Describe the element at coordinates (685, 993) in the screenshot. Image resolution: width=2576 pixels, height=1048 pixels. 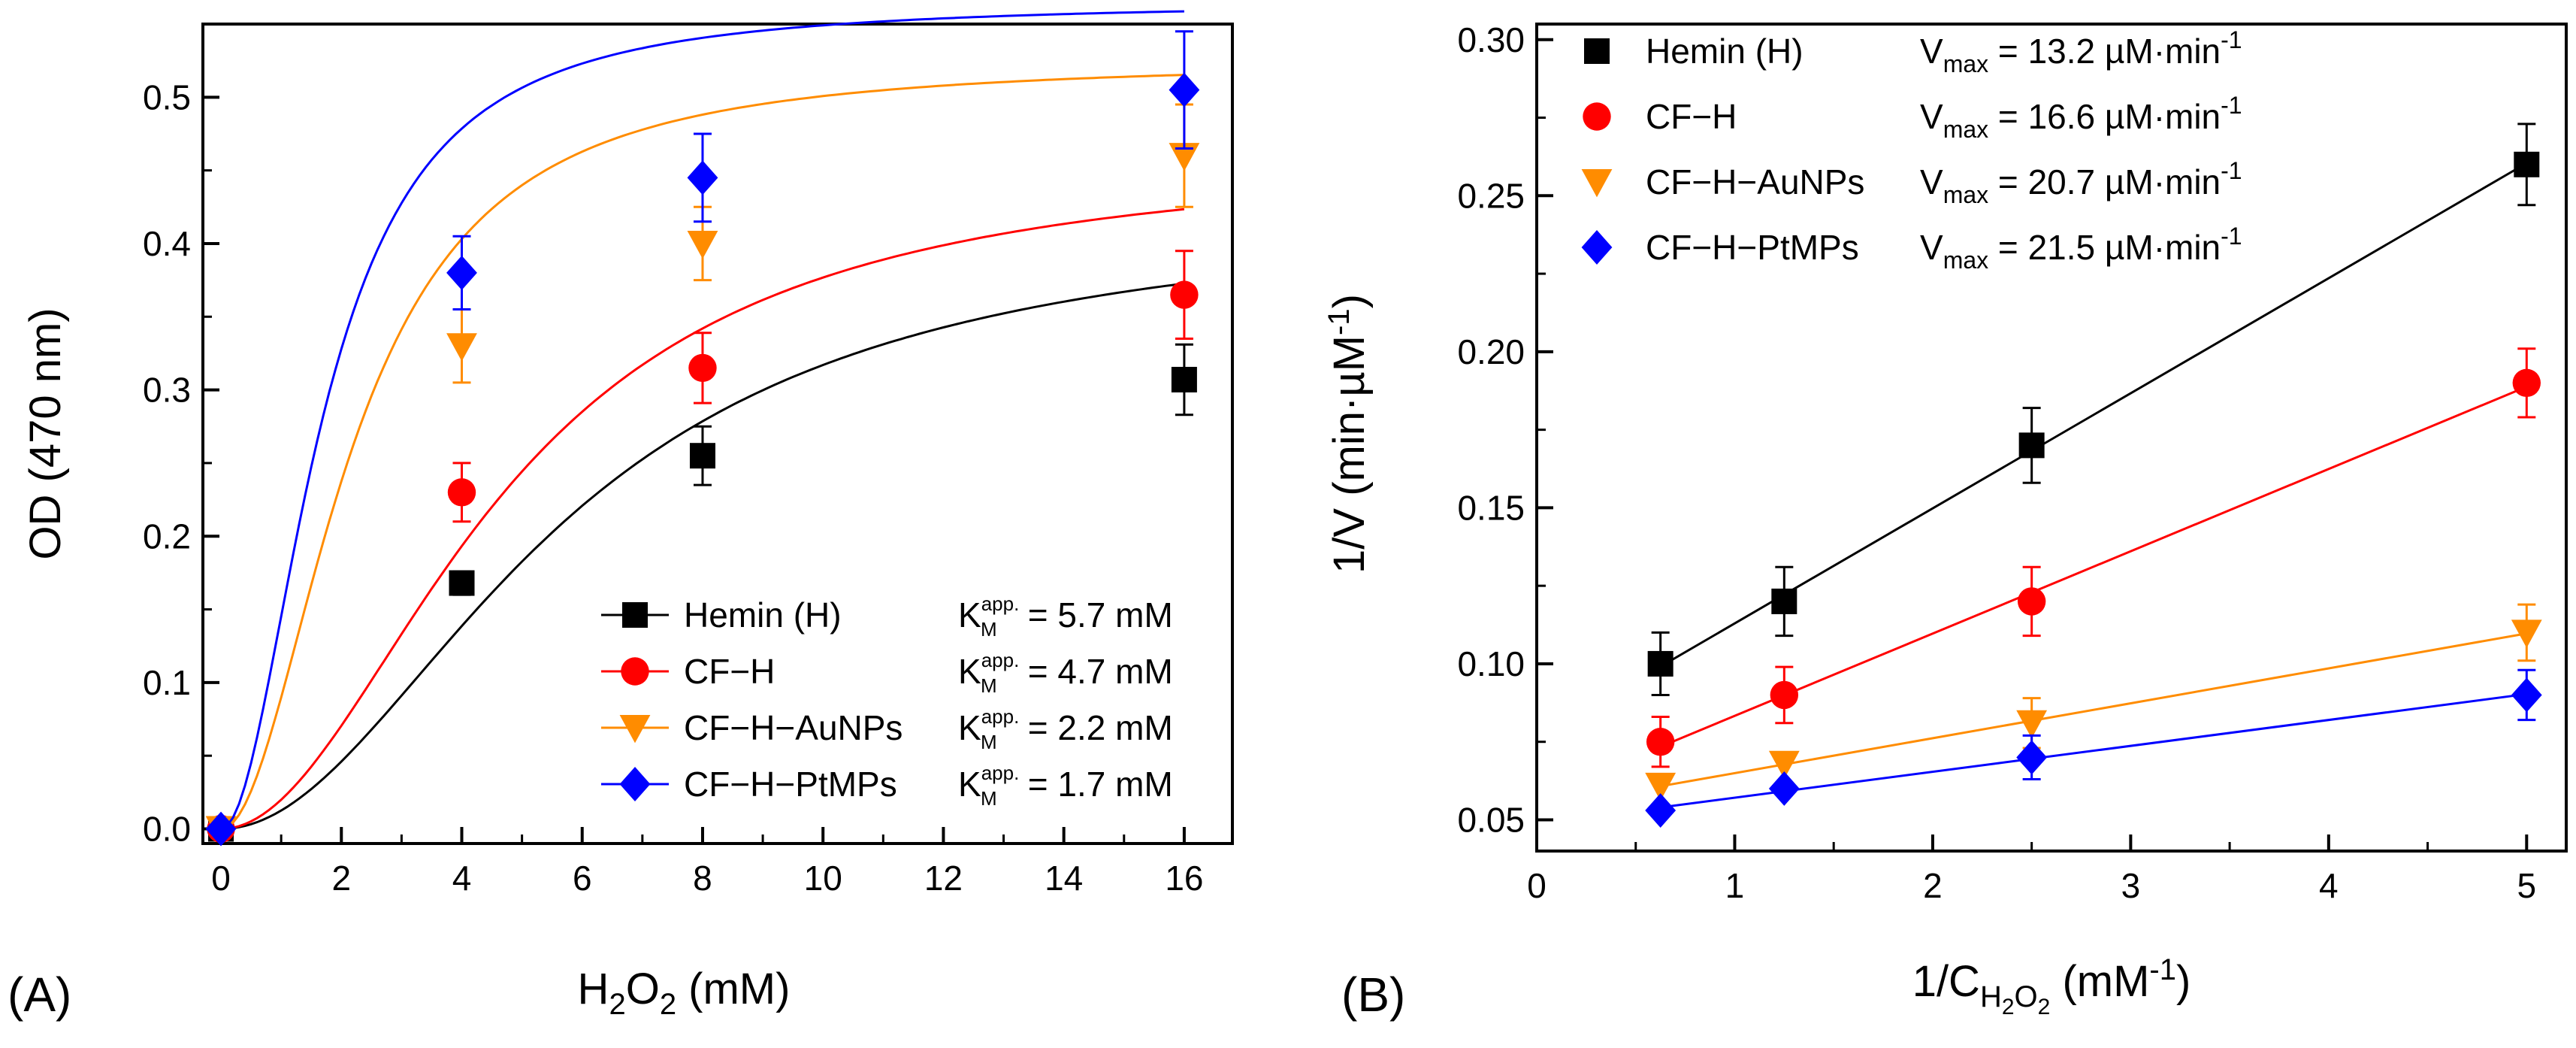
I see `panel-a-xlabel: H2O2 (mM)` at that location.